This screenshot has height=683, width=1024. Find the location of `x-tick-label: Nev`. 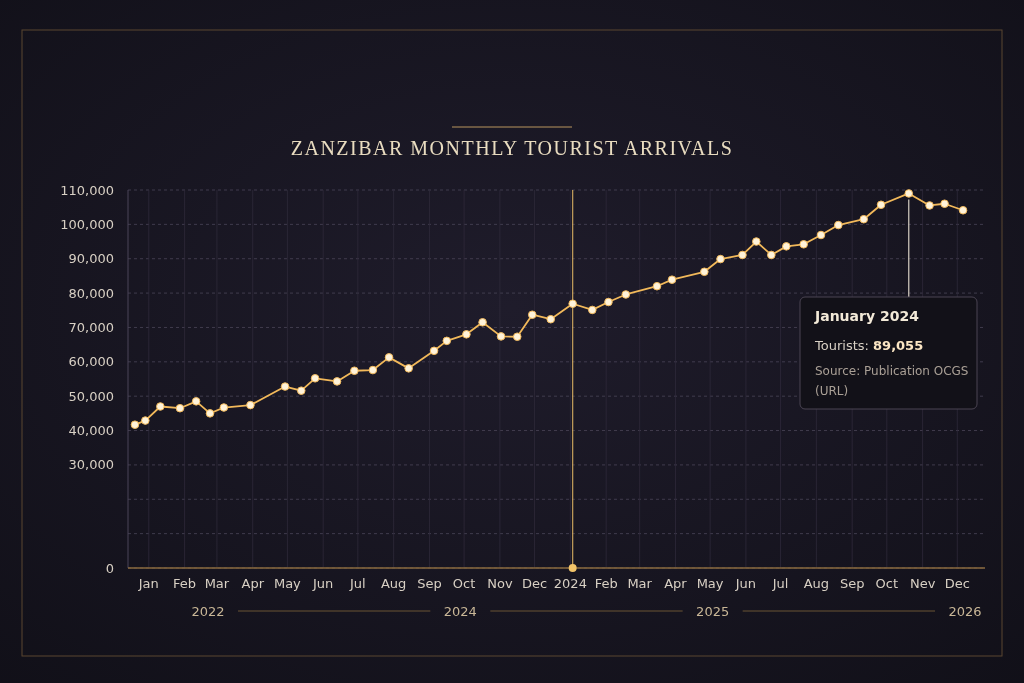

x-tick-label: Nev is located at coordinates (922, 583).